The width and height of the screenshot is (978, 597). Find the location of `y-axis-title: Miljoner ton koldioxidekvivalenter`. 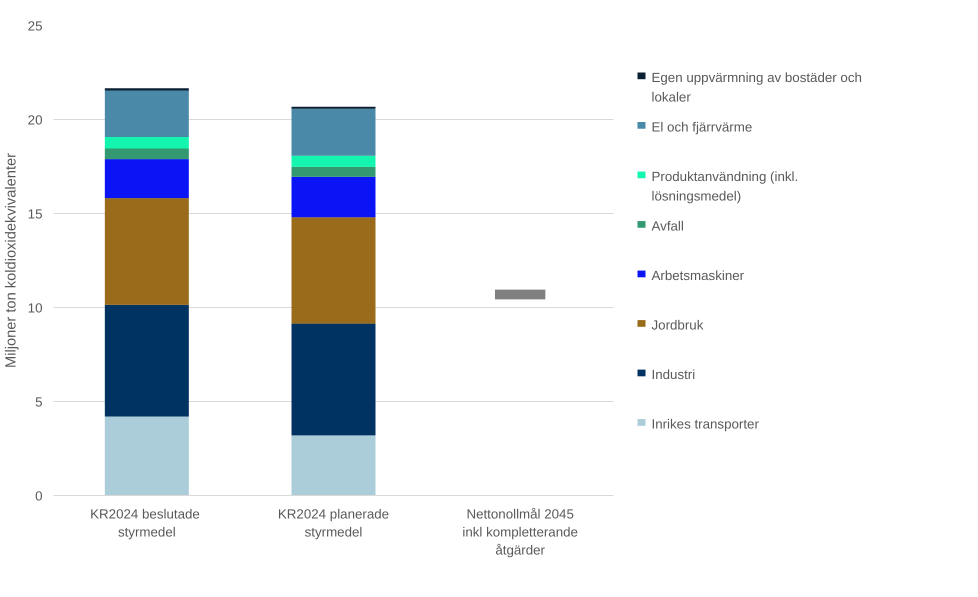

y-axis-title: Miljoner ton koldioxidekvivalenter is located at coordinates (12, 260).